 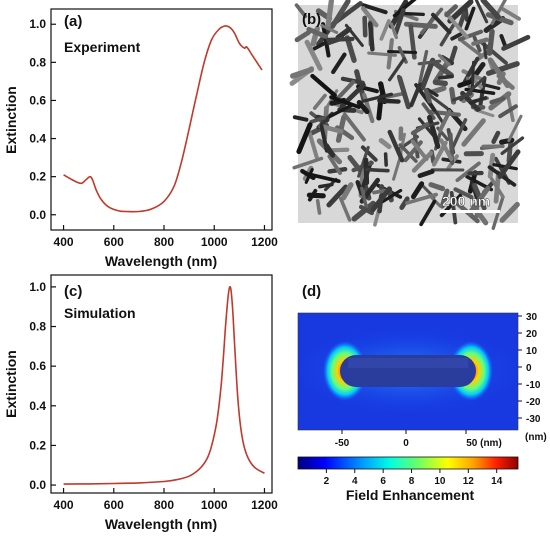 I want to click on y-tick-label: 30, so click(x=532, y=317).